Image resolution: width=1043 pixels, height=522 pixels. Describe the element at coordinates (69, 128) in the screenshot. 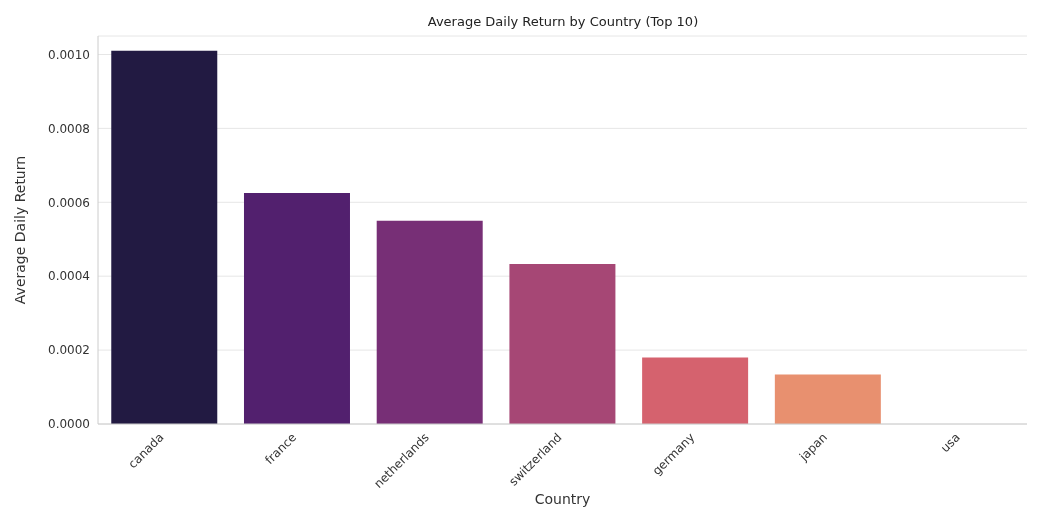

I see `y-tick-label: 0.0008` at that location.